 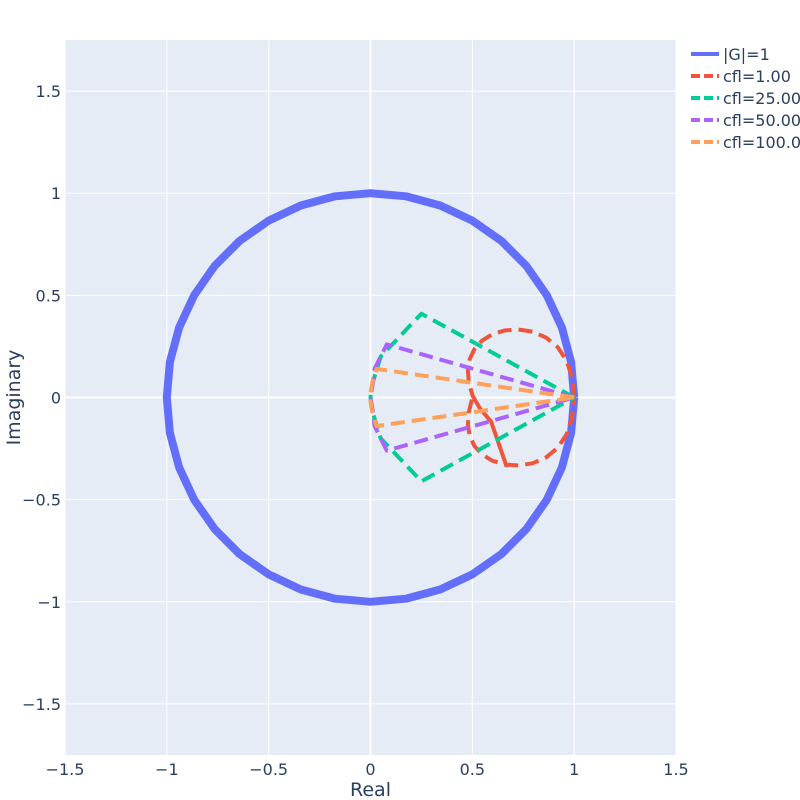 I want to click on x-tick-label: 1, so click(x=574, y=769).